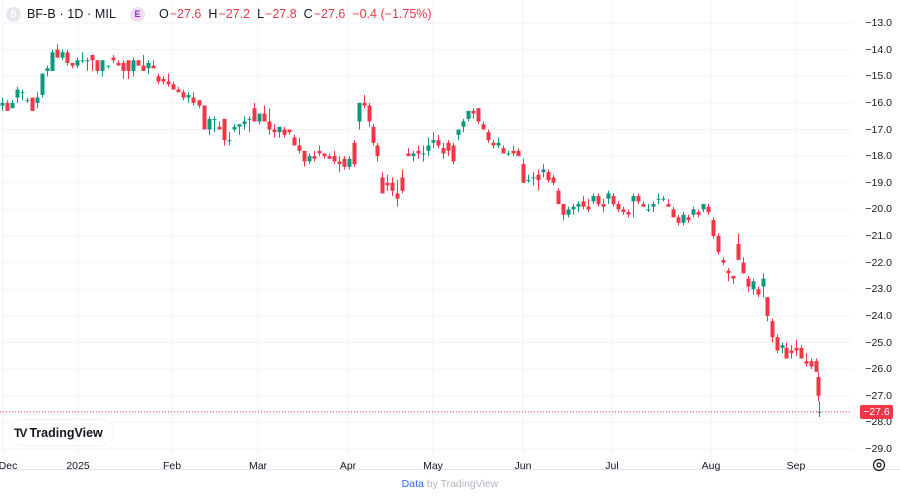  What do you see at coordinates (711, 466) in the screenshot?
I see `time-tick-label: Aug` at bounding box center [711, 466].